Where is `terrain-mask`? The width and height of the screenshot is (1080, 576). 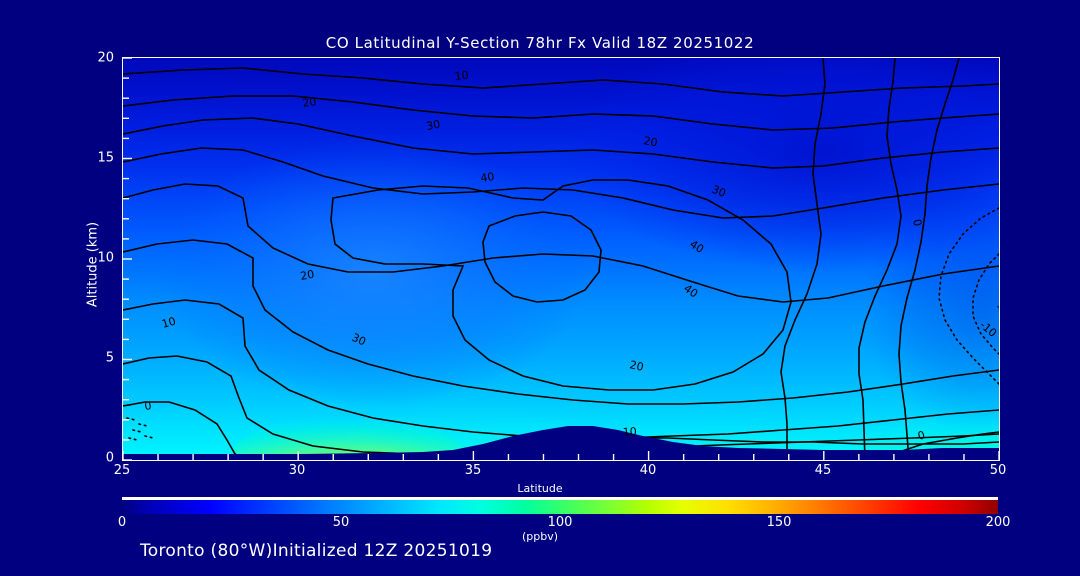 terrain-mask is located at coordinates (561, 443).